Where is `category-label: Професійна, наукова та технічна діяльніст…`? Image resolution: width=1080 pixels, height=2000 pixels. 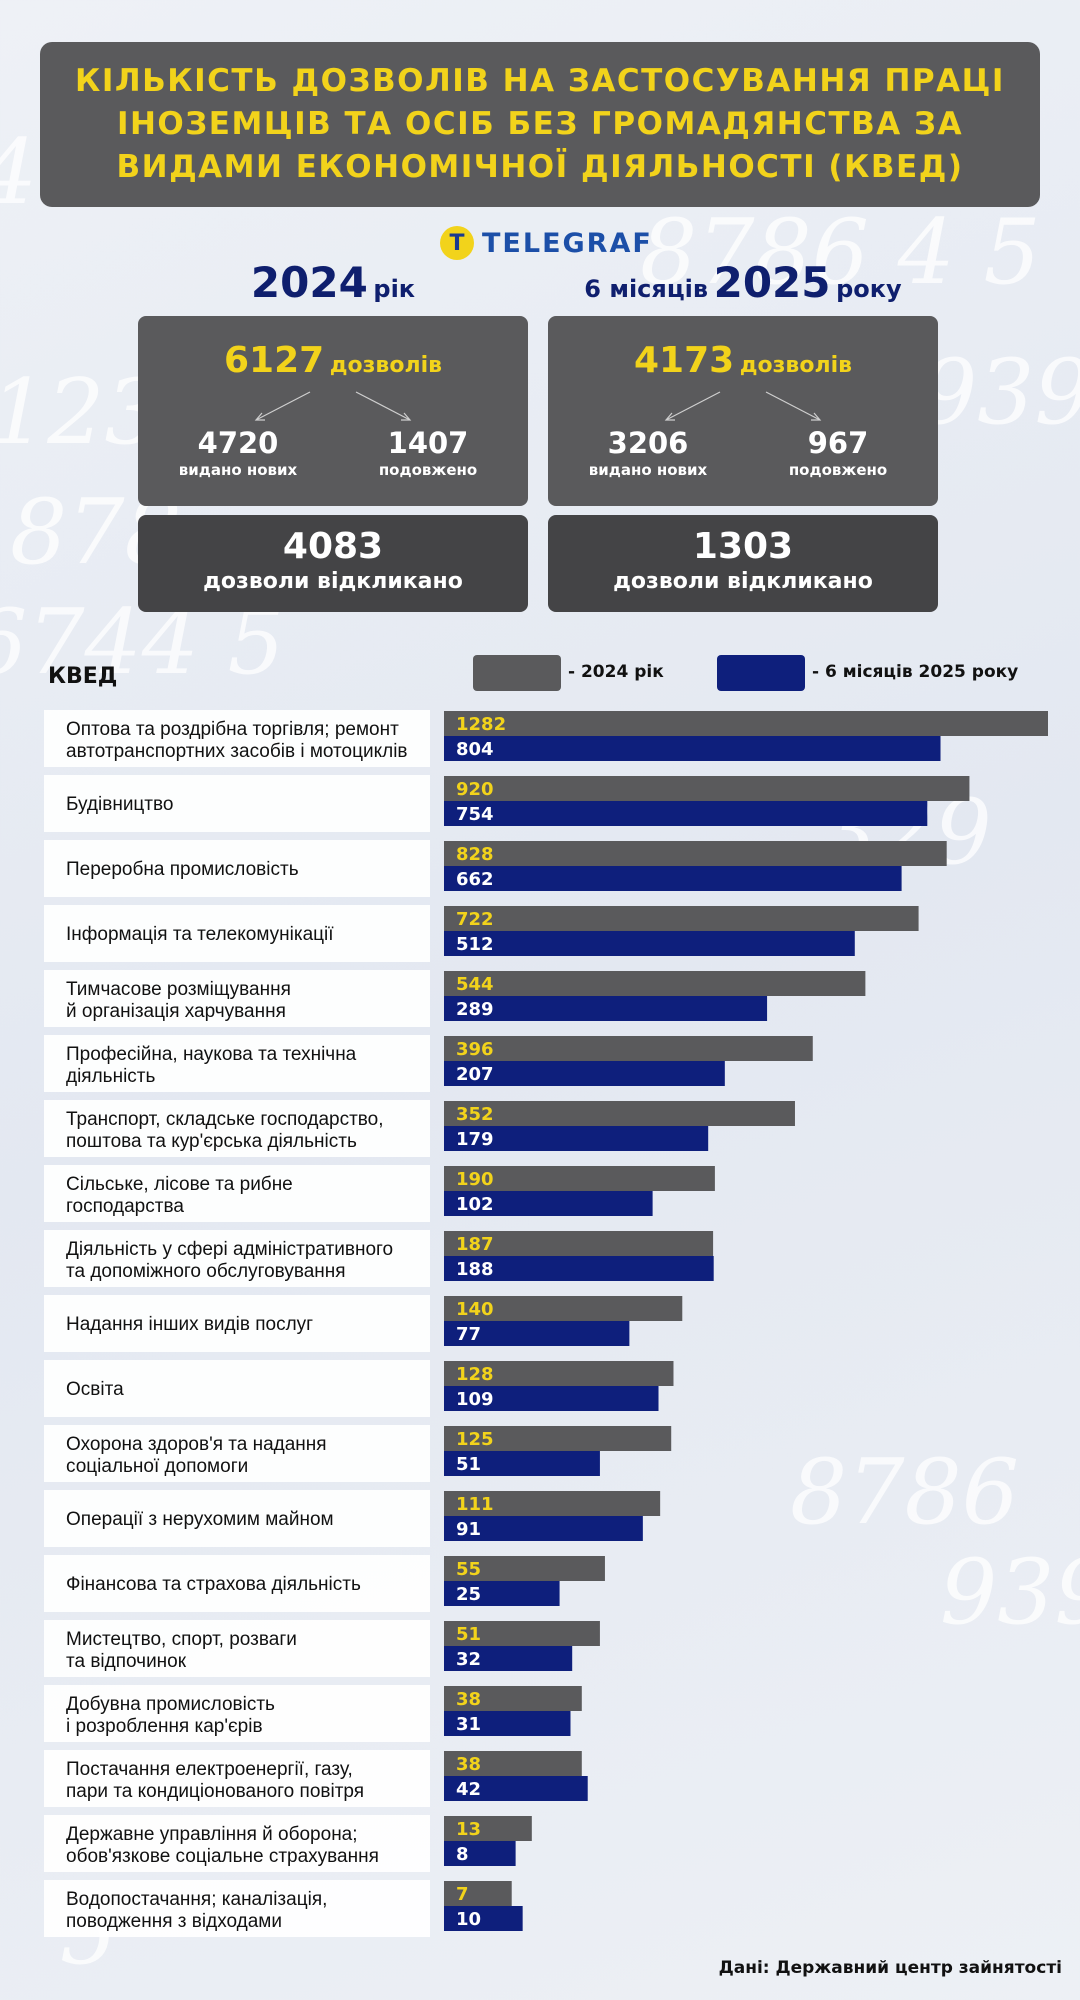 category-label: Професійна, наукова та технічна діяльніст… is located at coordinates (211, 1065).